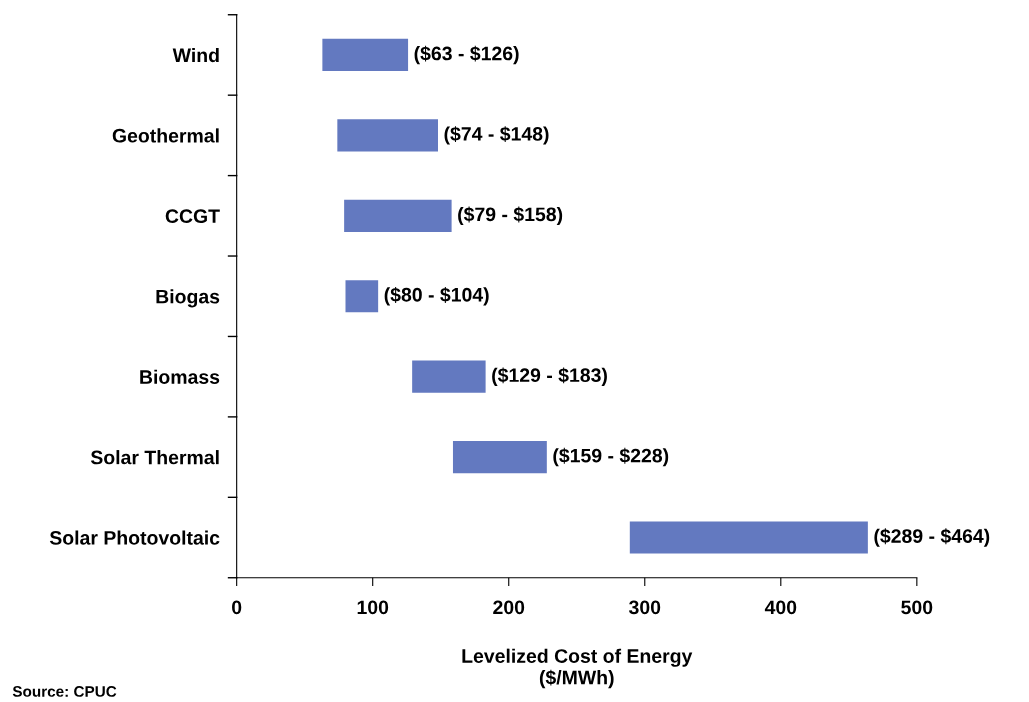 The width and height of the screenshot is (1029, 702). Describe the element at coordinates (180, 376) in the screenshot. I see `y-tick-label: Biomass` at that location.